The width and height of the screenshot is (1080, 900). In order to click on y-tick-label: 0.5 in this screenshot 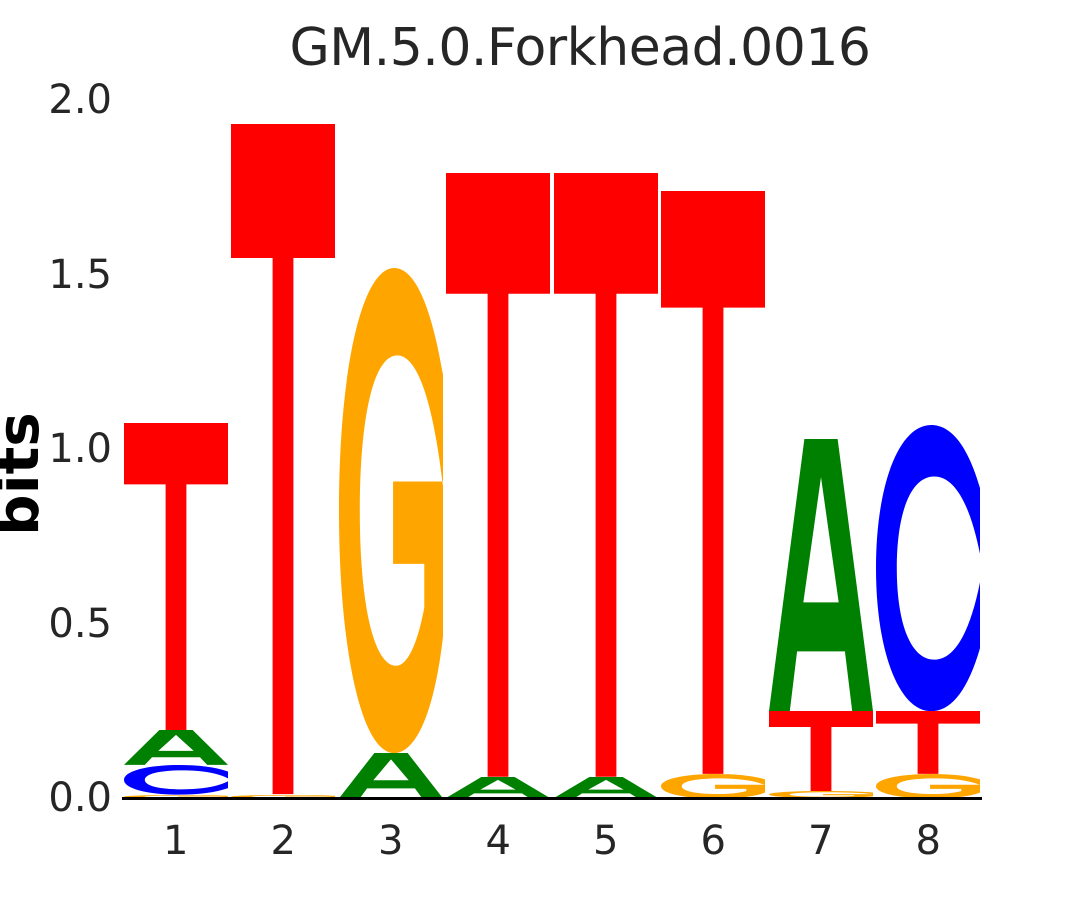, I will do `click(80, 623)`.